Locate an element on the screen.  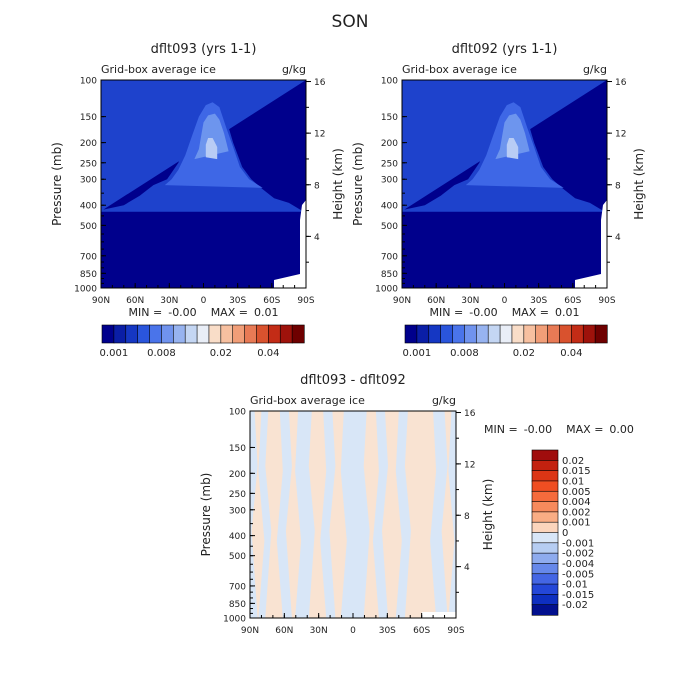
stats-min-value: -0.00 is located at coordinates (483, 312).